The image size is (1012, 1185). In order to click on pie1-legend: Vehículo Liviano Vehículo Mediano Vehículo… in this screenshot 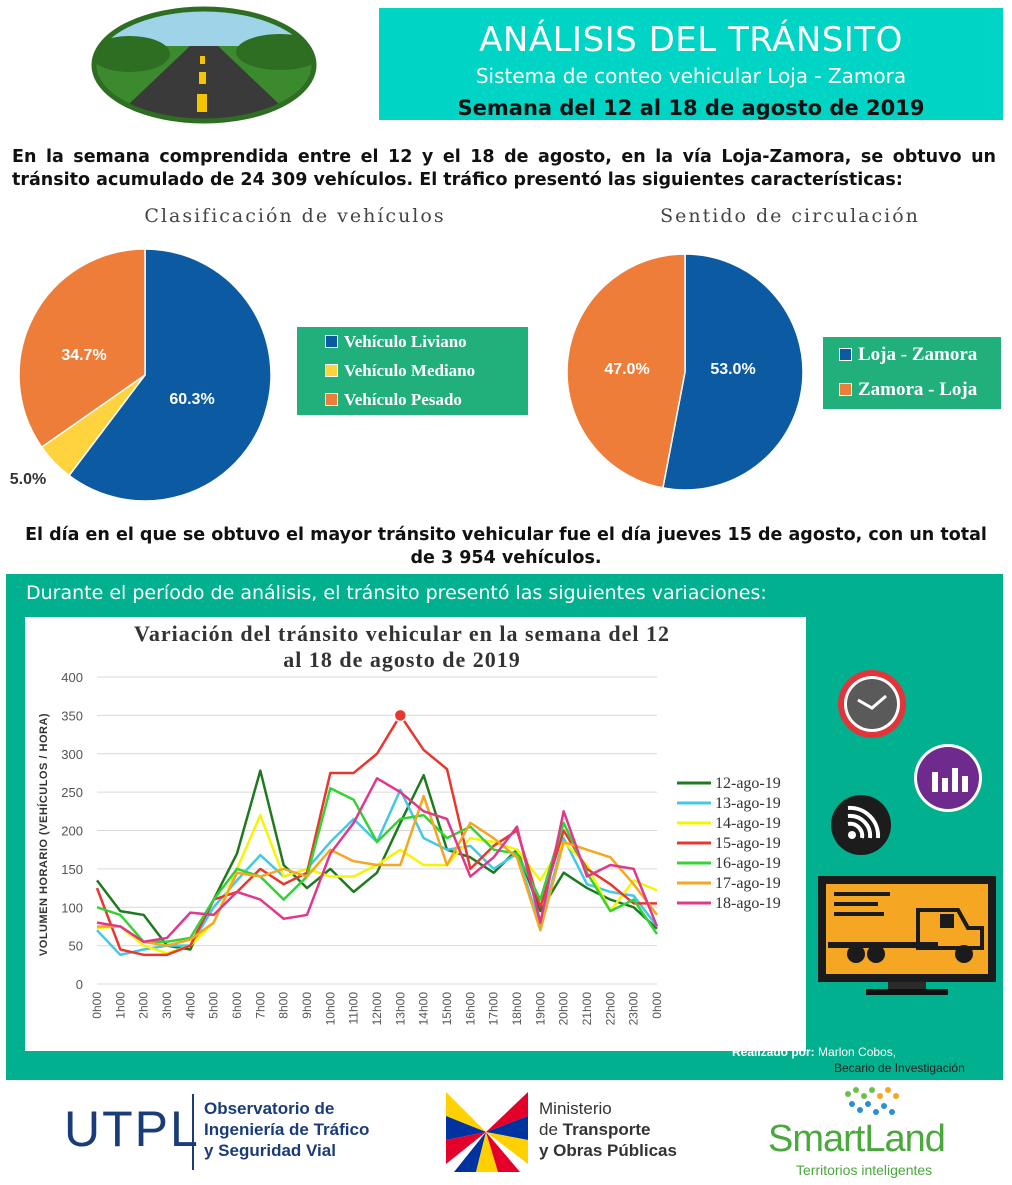, I will do `click(412, 371)`.